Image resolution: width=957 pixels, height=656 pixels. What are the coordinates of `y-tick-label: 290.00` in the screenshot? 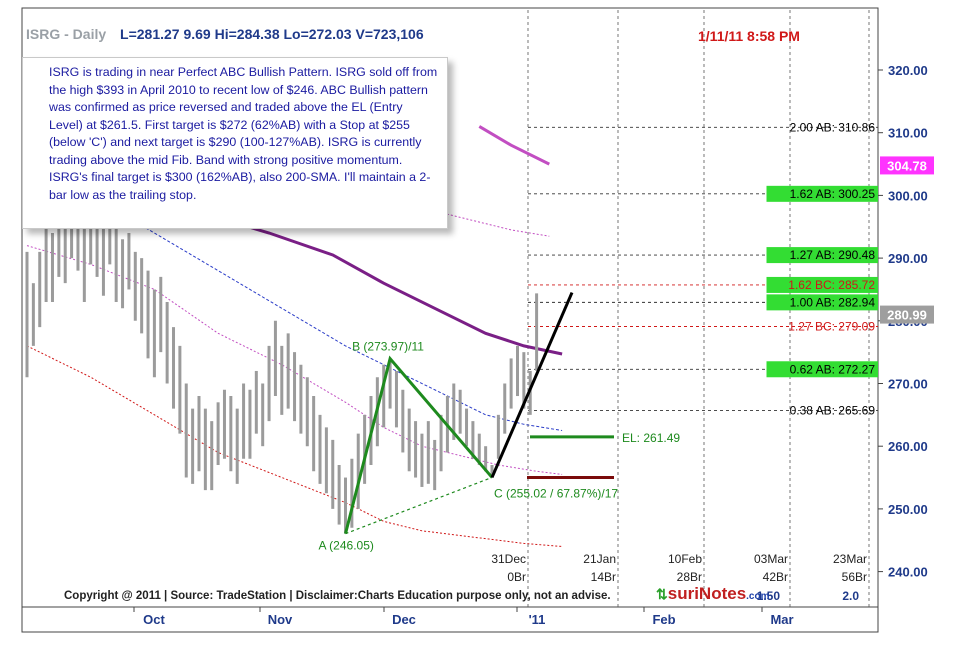 It's located at (908, 258).